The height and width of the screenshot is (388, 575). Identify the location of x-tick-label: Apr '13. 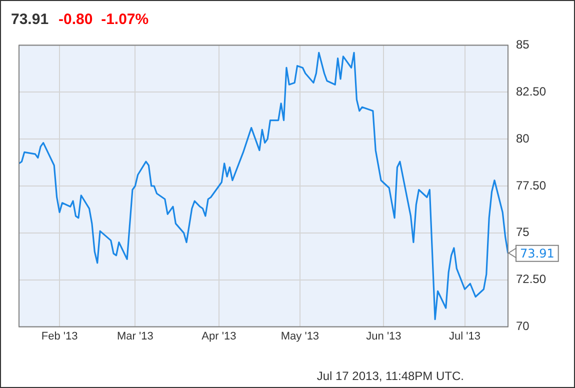
(219, 336).